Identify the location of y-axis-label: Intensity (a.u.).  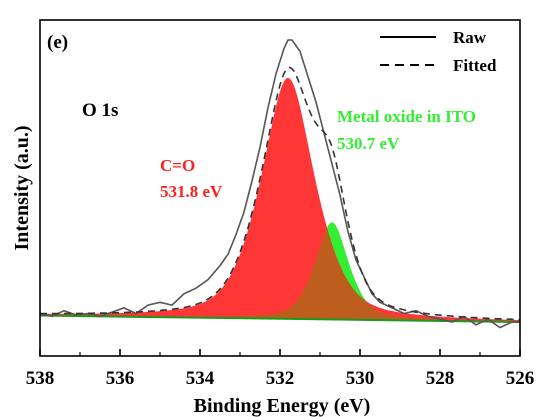
(22, 187).